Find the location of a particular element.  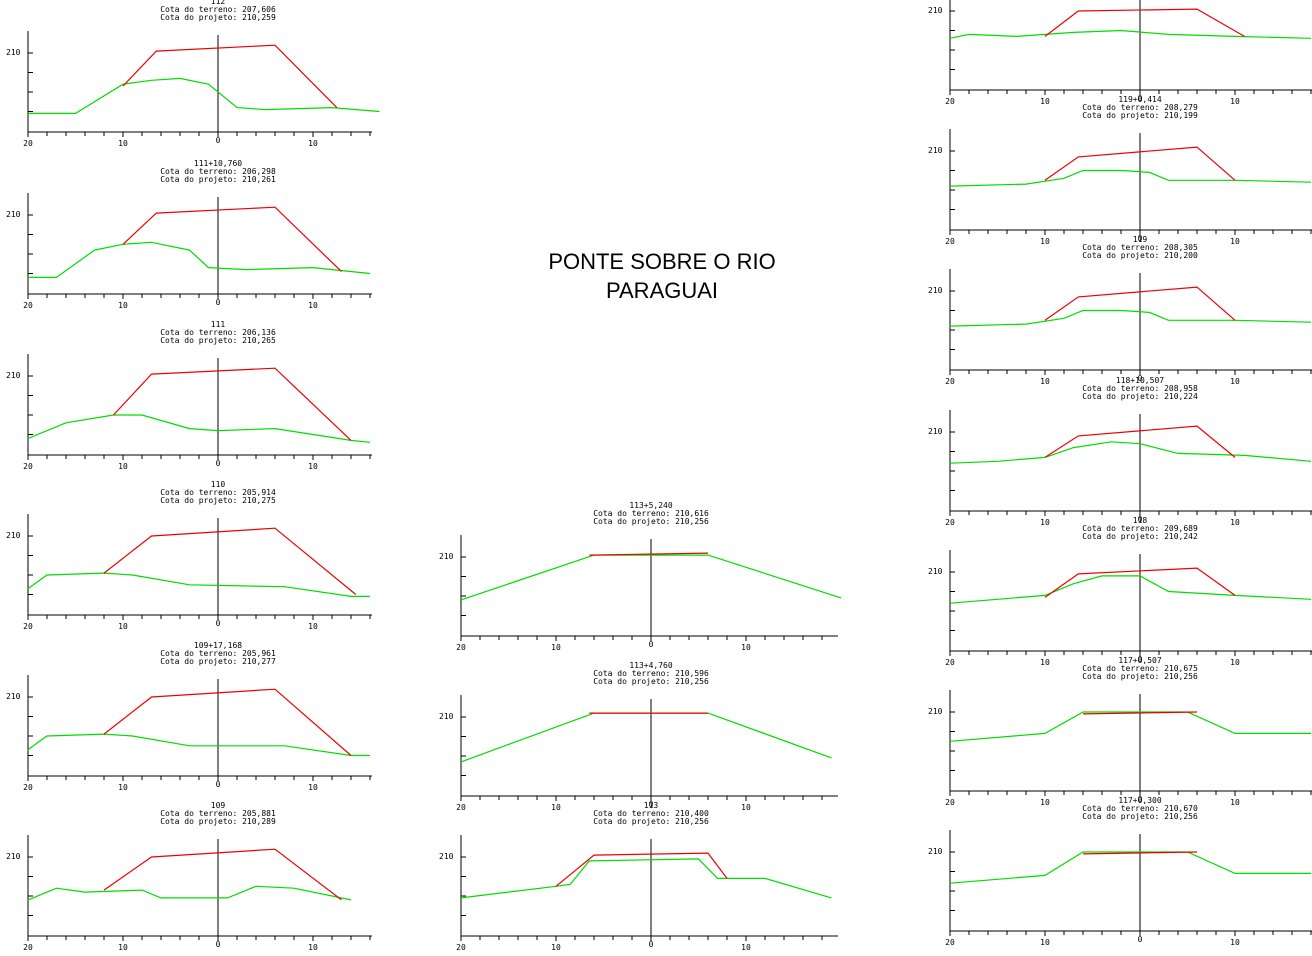

station-label: 117+0,507 is located at coordinates (1140, 660).